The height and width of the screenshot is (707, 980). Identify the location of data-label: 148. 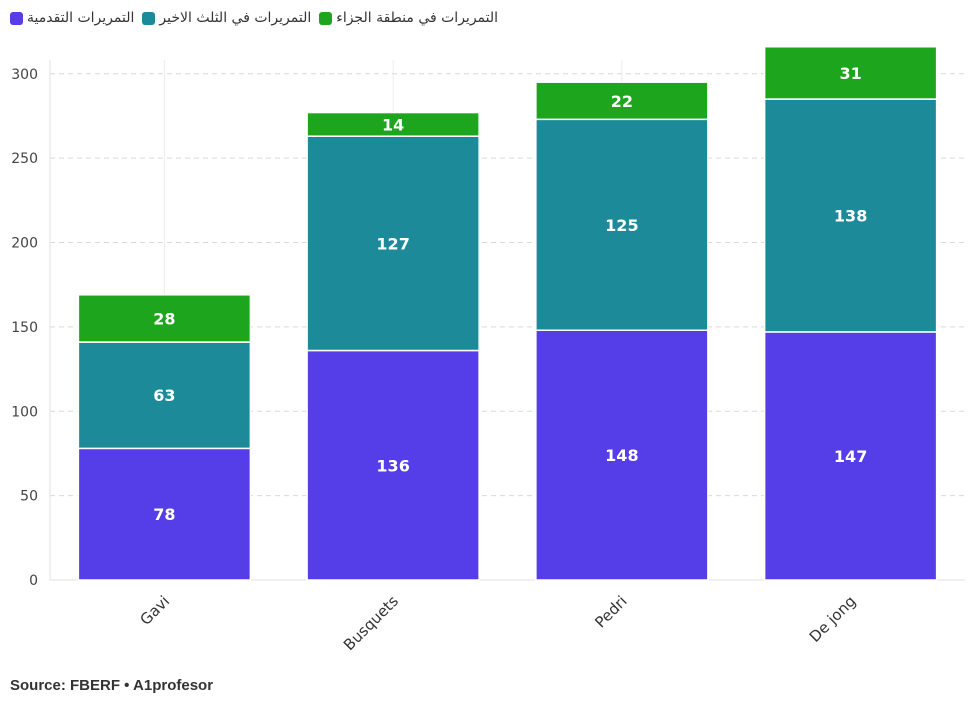
(621, 455).